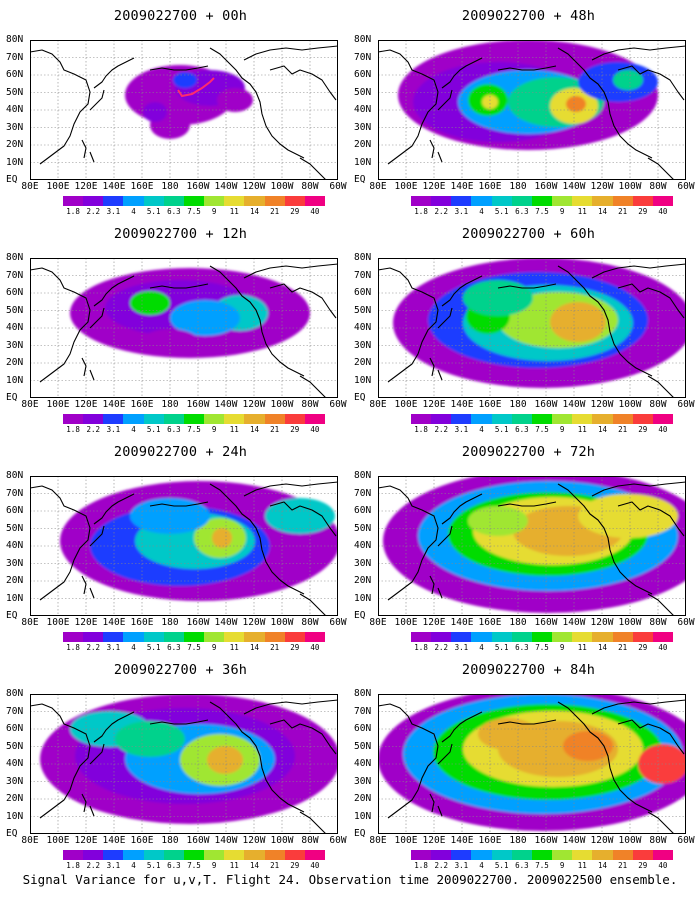 Image resolution: width=700 pixels, height=900 pixels. I want to click on lon-tick-label: 80W, so click(310, 404).